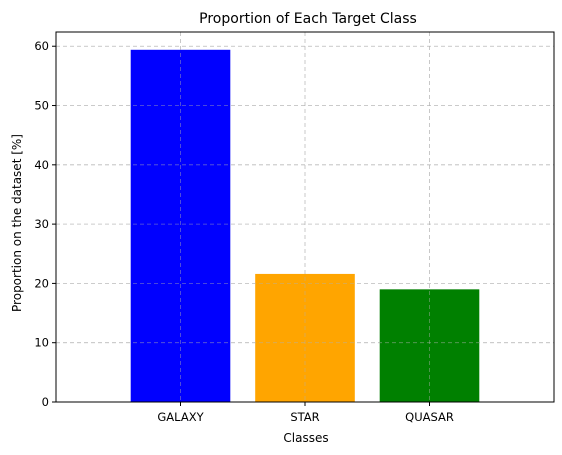  What do you see at coordinates (41, 224) in the screenshot?
I see `y-tick-label: 30` at bounding box center [41, 224].